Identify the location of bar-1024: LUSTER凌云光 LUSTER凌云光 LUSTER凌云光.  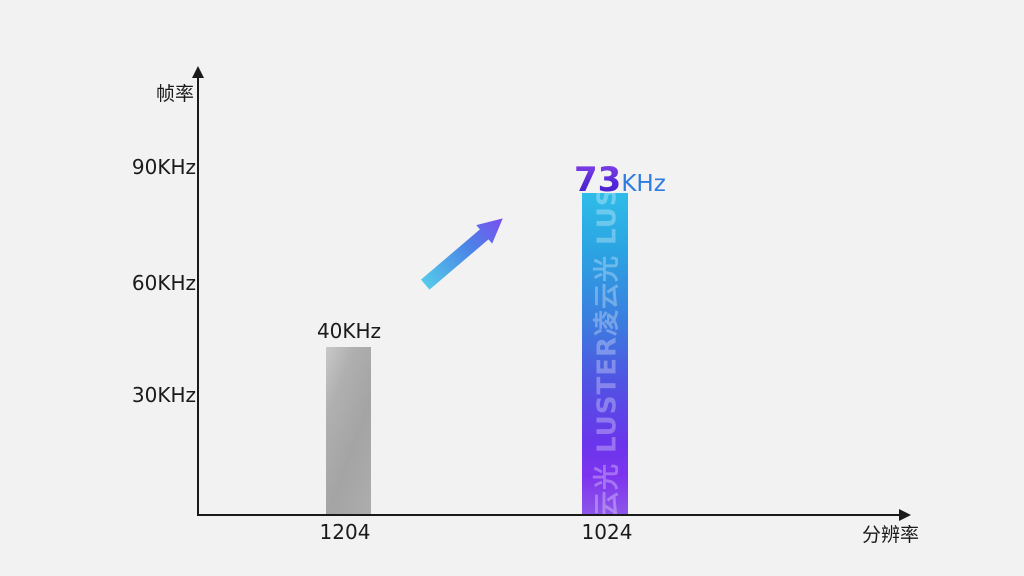
(605, 353).